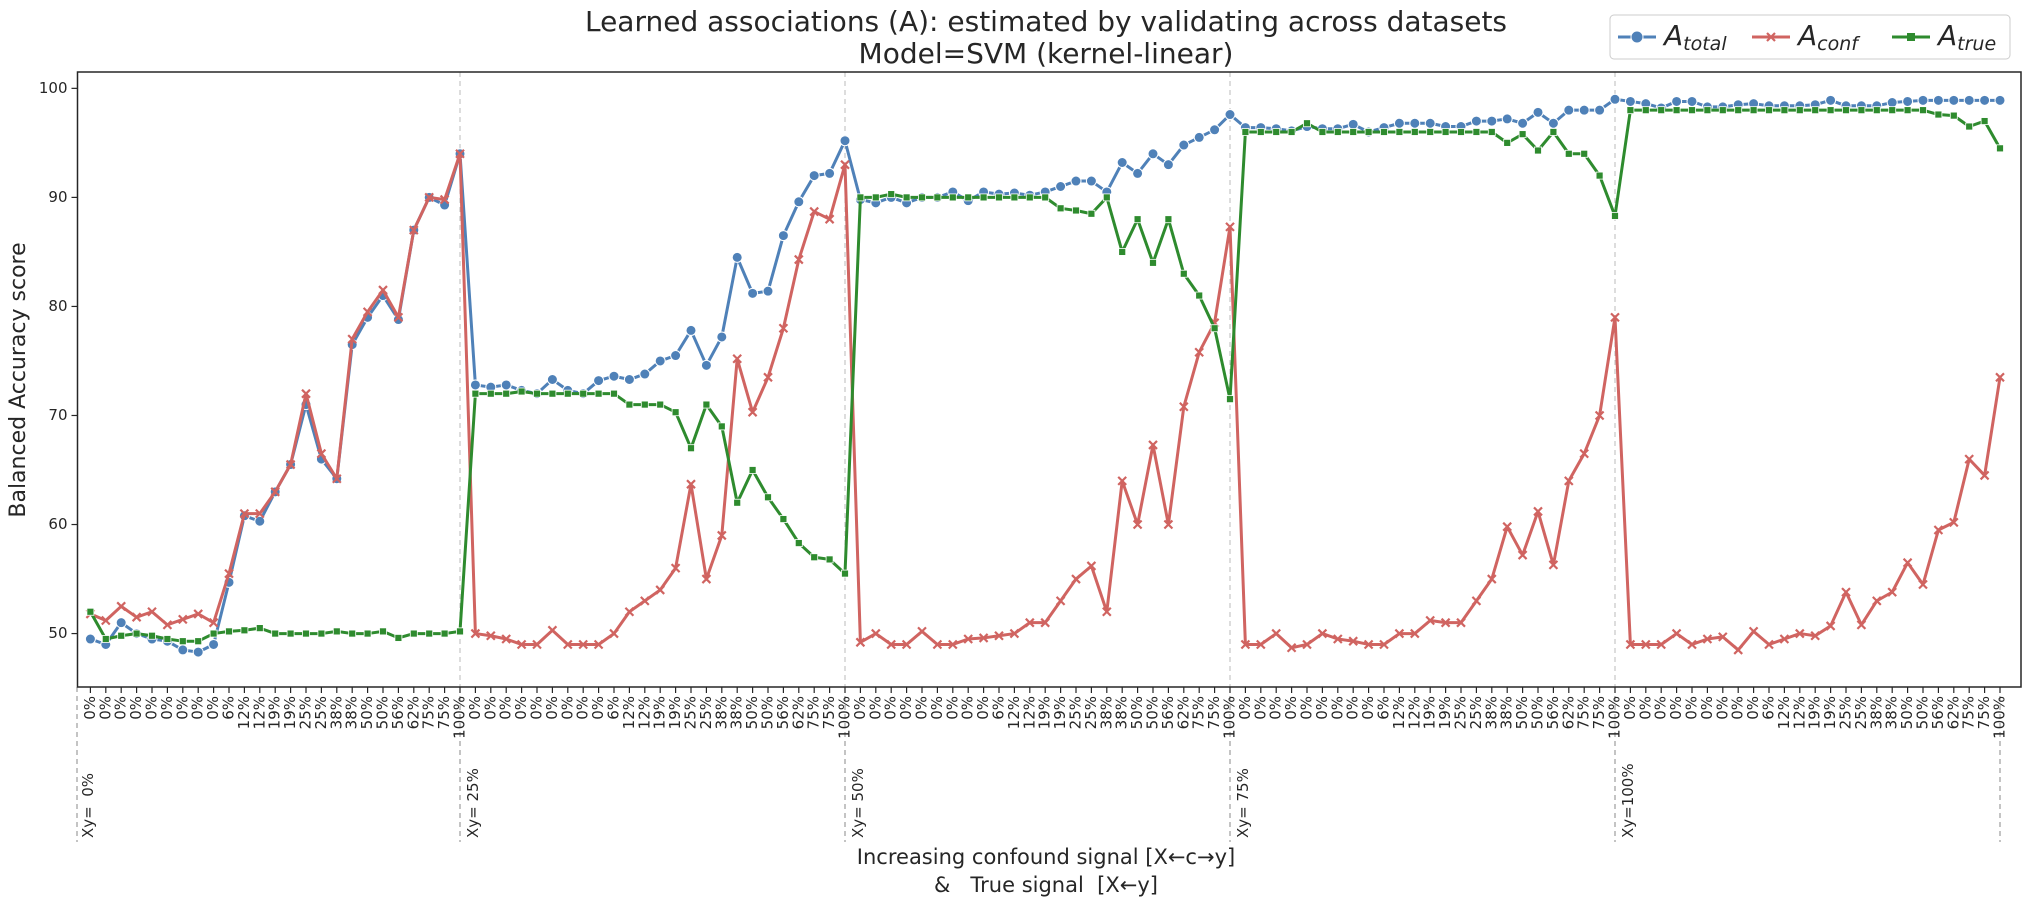  I want to click on legend-box, so click(1810, 37).